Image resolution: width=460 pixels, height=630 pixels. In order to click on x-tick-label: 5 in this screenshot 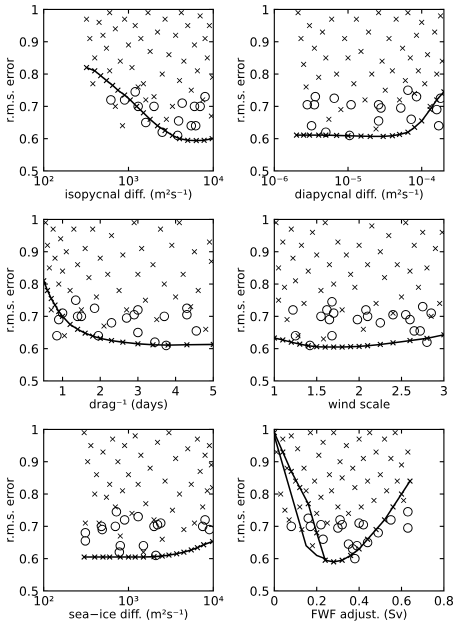, I will do `click(213, 391)`.